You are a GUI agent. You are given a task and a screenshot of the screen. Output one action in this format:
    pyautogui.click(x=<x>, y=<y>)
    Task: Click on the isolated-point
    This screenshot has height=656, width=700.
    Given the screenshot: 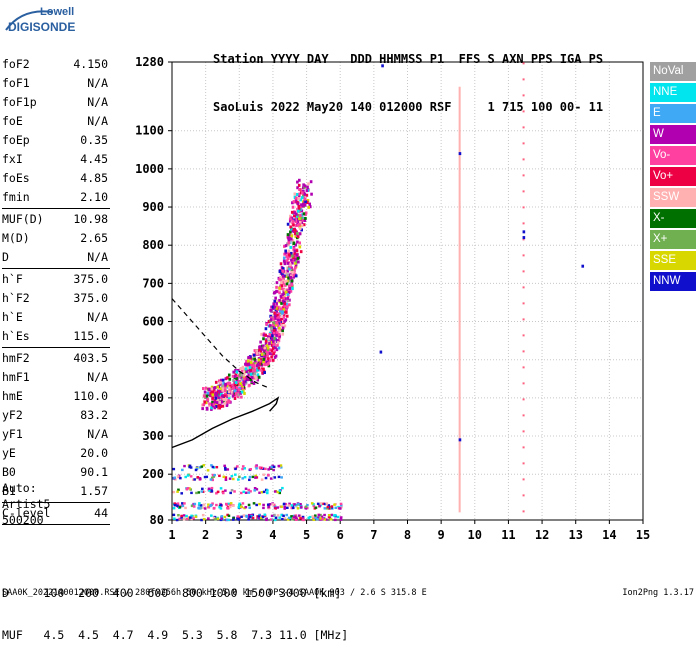 What is the action you would take?
    pyautogui.click(x=524, y=232)
    